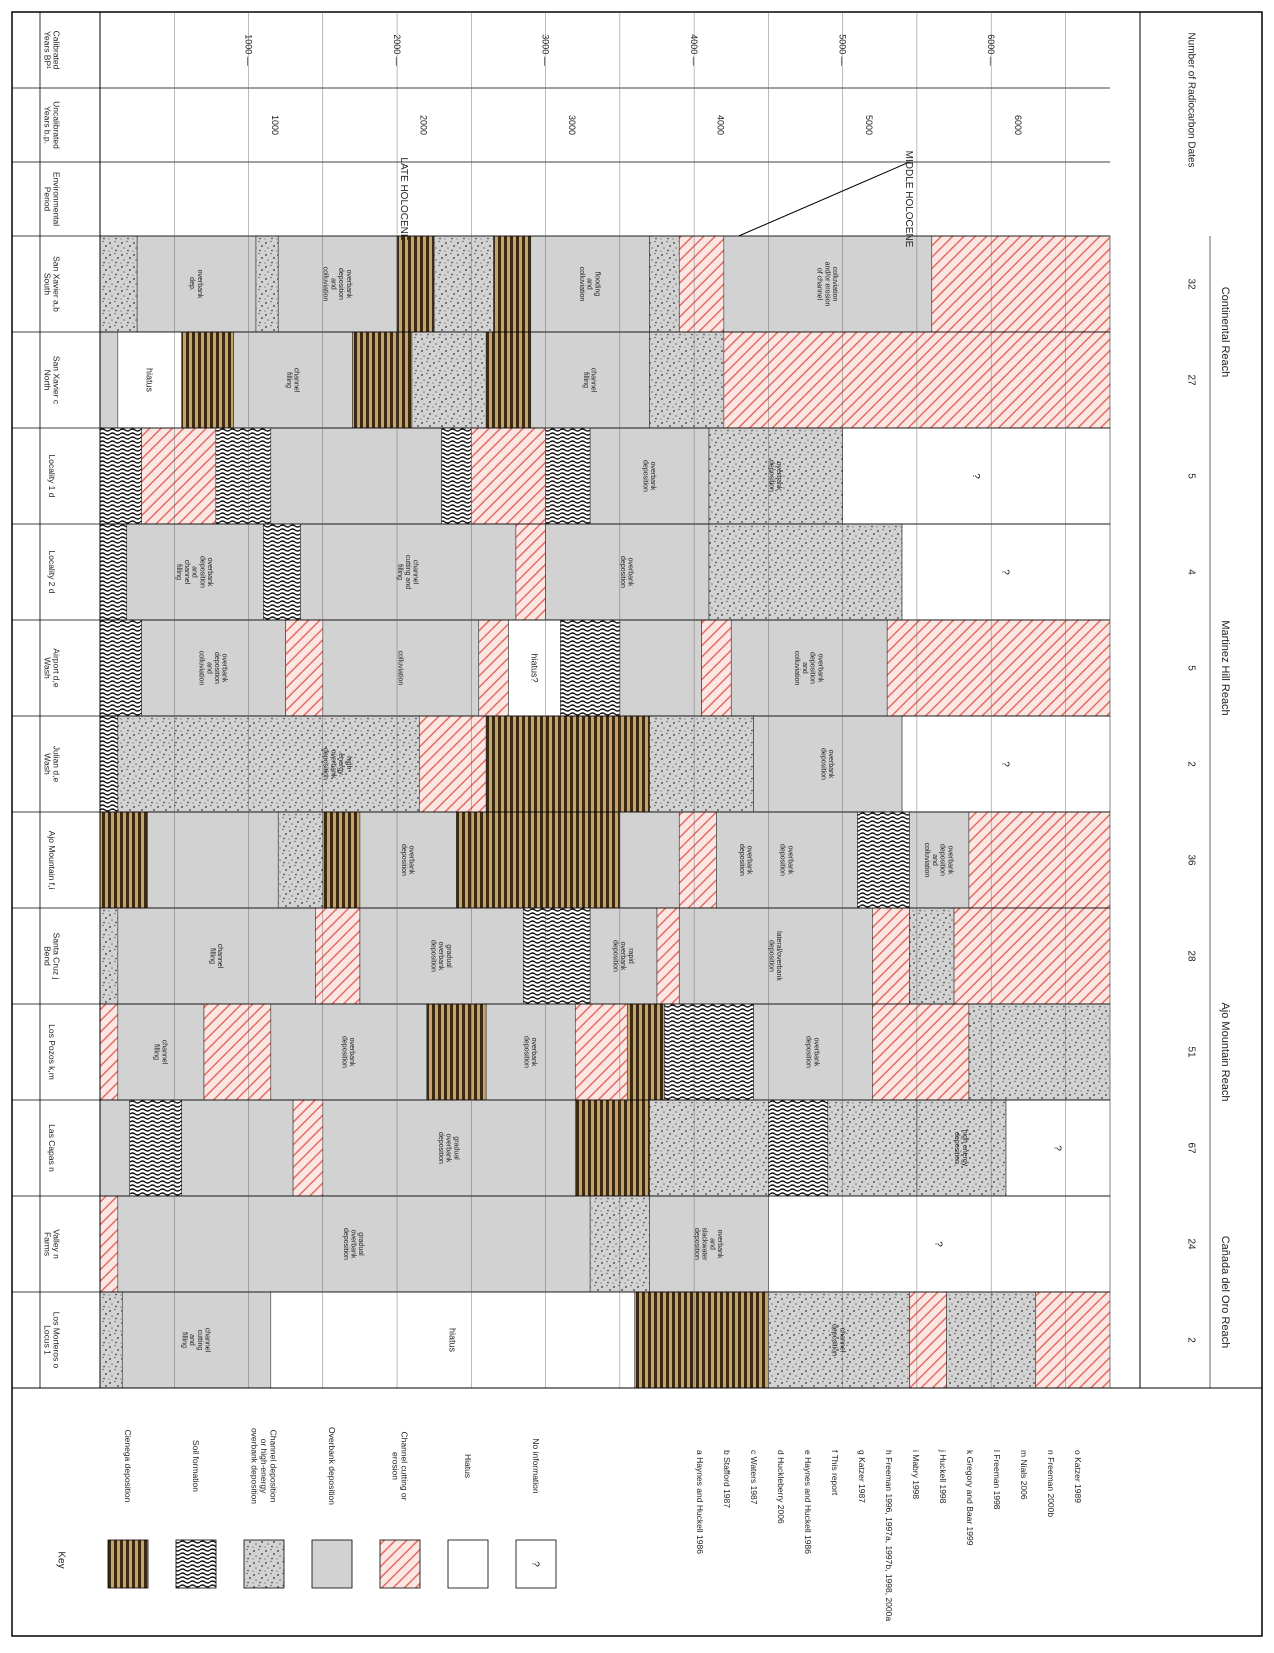 The width and height of the screenshot is (1274, 1653). Describe the element at coordinates (1191, 1052) in the screenshot. I see `radiocarbon-count: 51` at that location.